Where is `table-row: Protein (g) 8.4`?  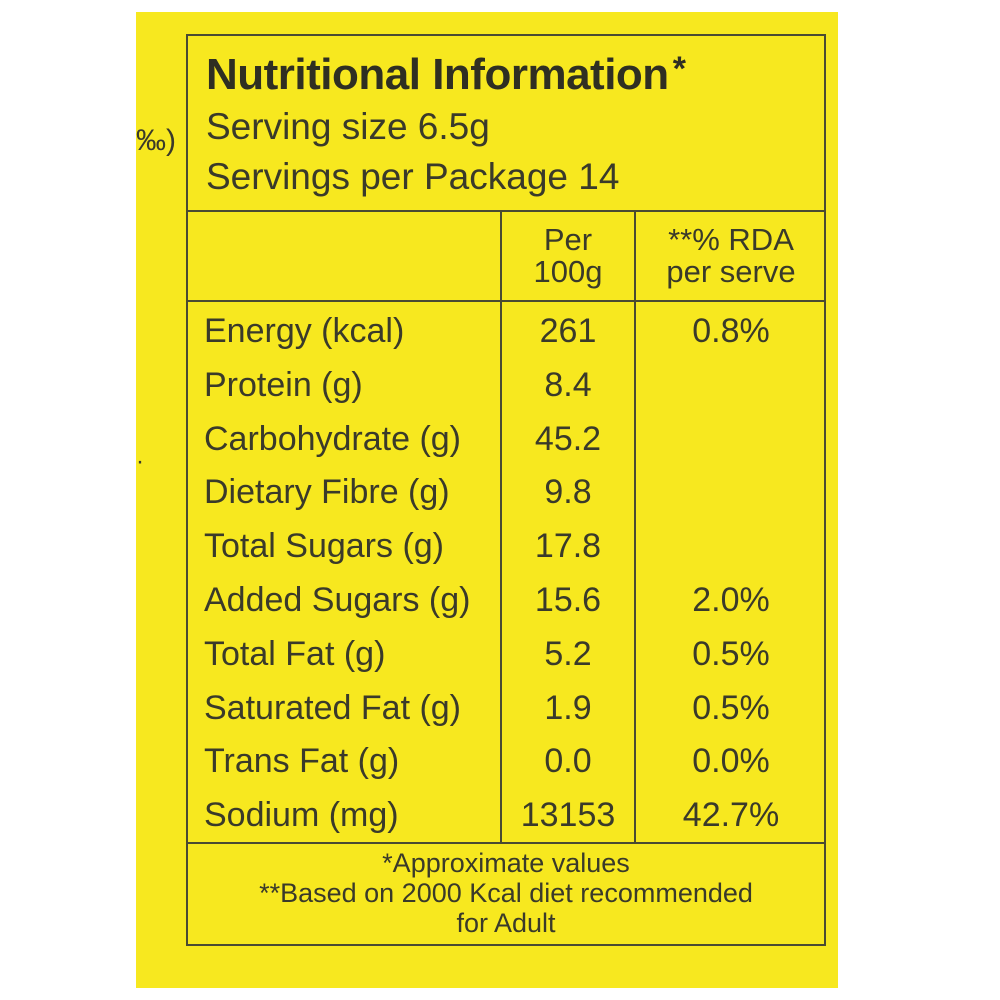
table-row: Protein (g) 8.4 is located at coordinates (506, 385).